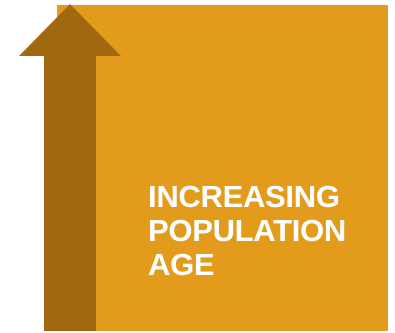  Describe the element at coordinates (181, 264) in the screenshot. I see `label-line-3: AGE` at that location.